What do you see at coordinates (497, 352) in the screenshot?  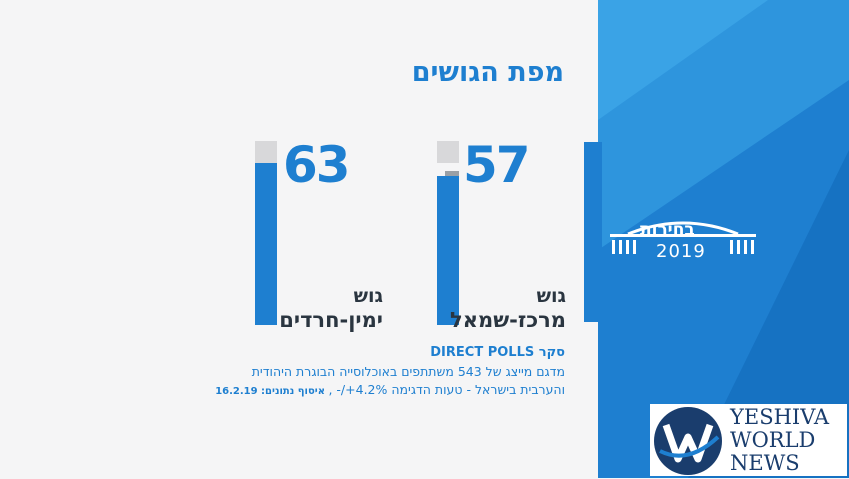 I see `poll-heading: סקר DIRECT POLLS` at bounding box center [497, 352].